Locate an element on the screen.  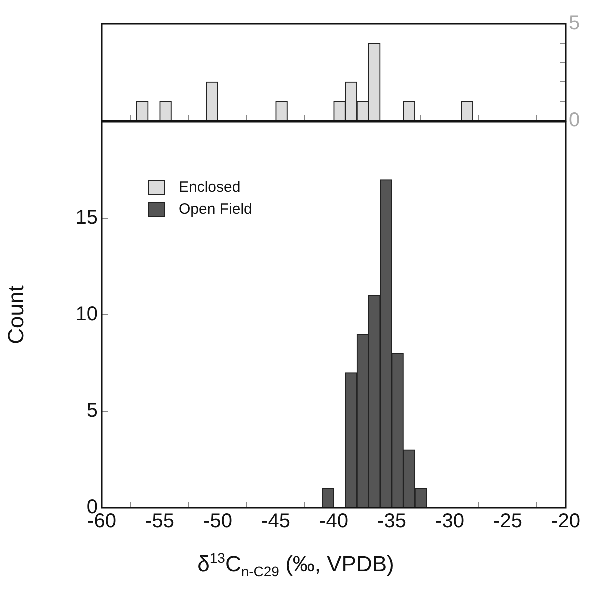
x-tick-label: -35 is located at coordinates (392, 521).